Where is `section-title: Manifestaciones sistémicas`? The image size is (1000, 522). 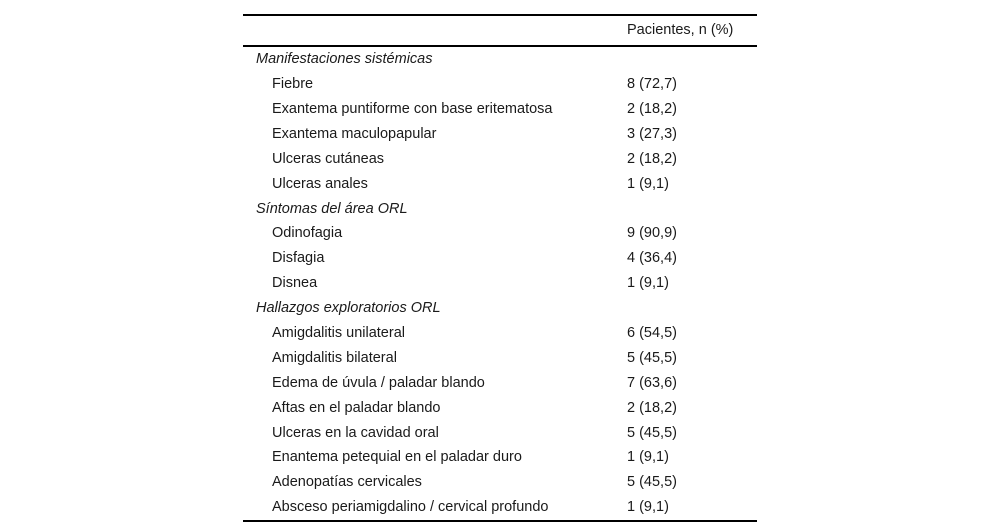 section-title: Manifestaciones sistémicas is located at coordinates (344, 59).